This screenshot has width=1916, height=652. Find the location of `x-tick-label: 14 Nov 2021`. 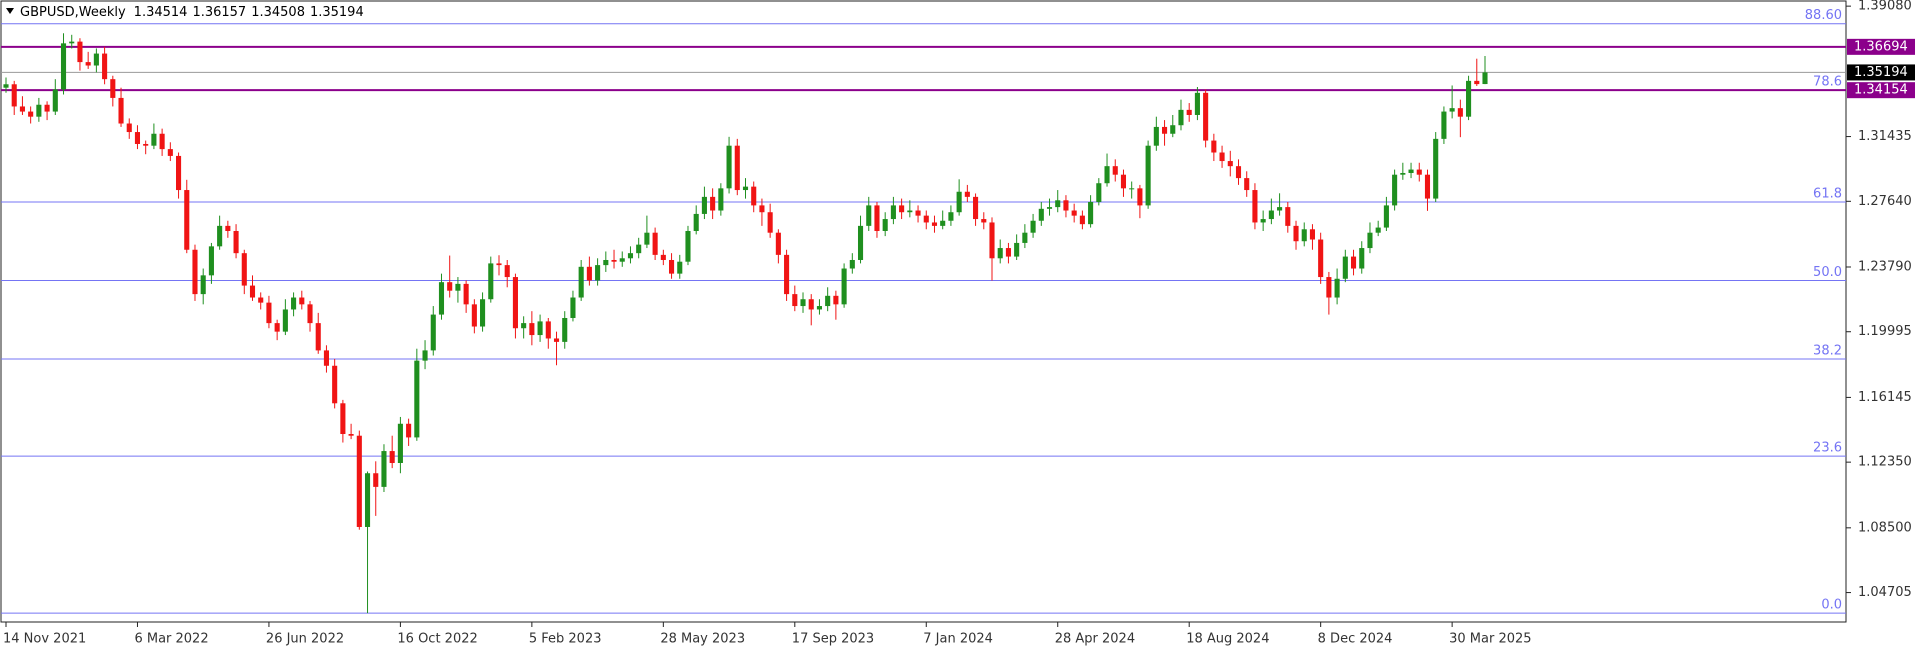

x-tick-label: 14 Nov 2021 is located at coordinates (44, 639).